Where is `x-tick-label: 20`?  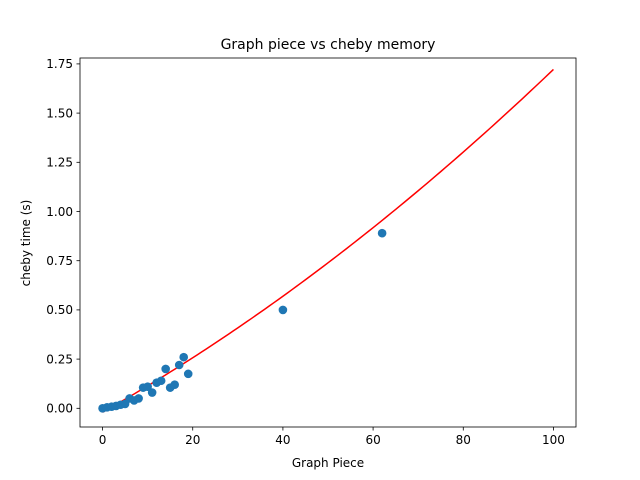 x-tick-label: 20 is located at coordinates (192, 440).